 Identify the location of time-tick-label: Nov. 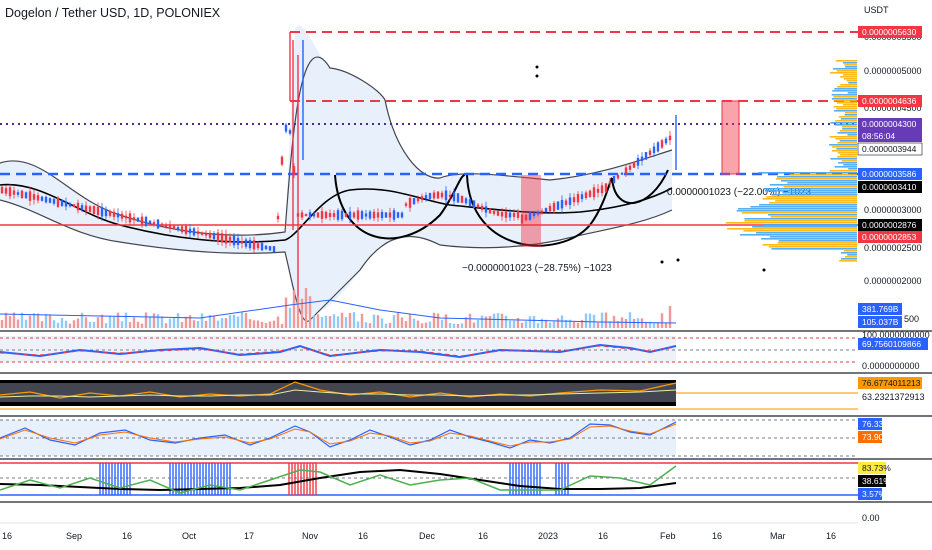
(310, 536).